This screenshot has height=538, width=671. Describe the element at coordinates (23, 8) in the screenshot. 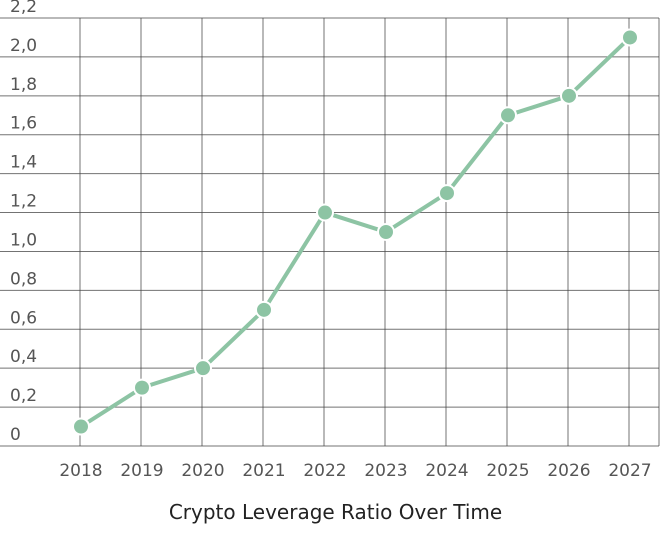

I see `y-tick-label: 2,2` at that location.